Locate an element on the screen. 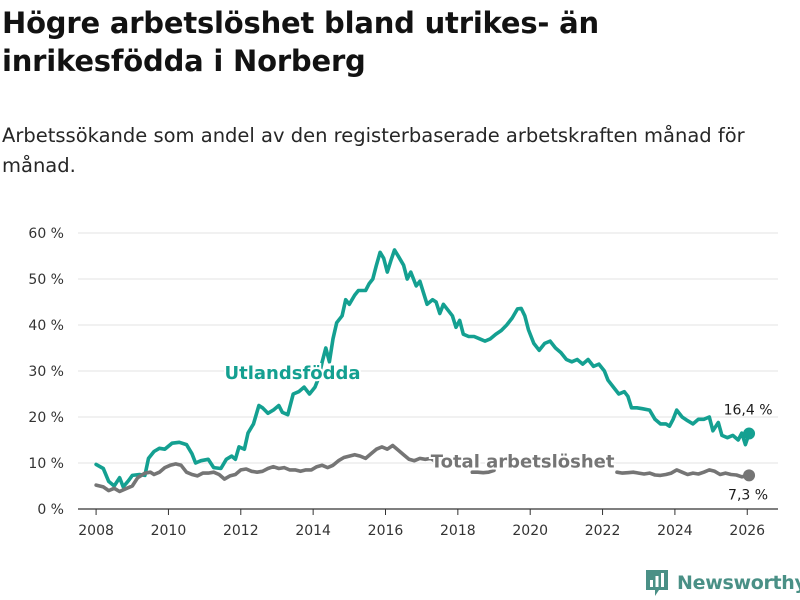 The image size is (800, 600). x-tick-label: 2014 is located at coordinates (313, 531).